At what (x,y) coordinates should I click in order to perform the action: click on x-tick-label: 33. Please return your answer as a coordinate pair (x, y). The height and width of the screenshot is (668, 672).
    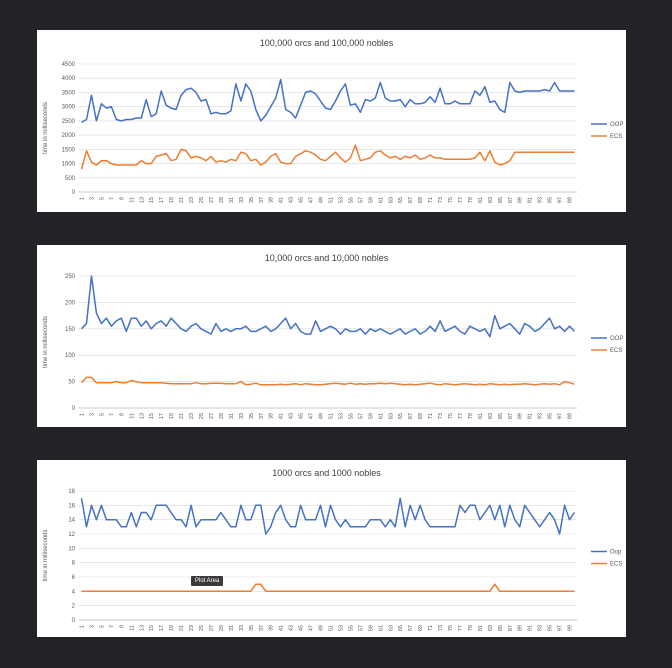
    Looking at the image, I should click on (242, 628).